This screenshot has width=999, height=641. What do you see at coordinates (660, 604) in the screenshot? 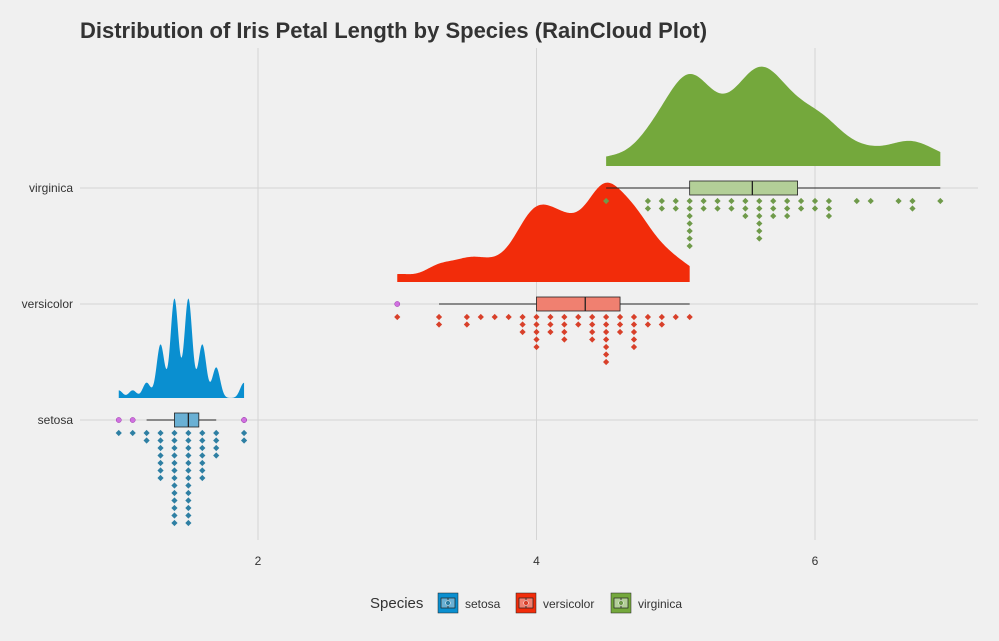
I see `legend-label-virginica: virginica` at bounding box center [660, 604].